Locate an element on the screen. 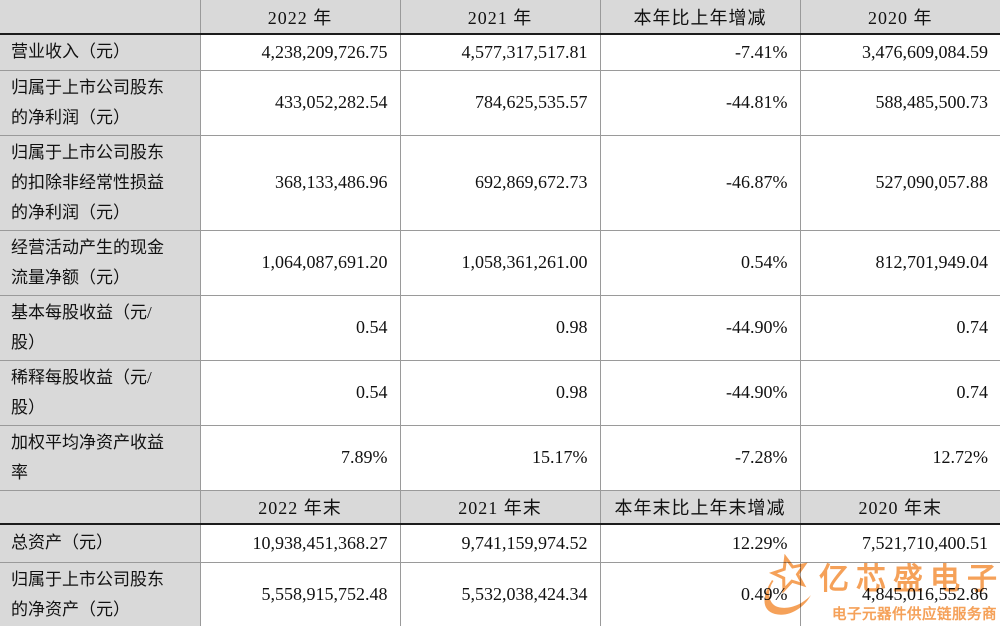  value-cell: -7.41% is located at coordinates (699, 52).